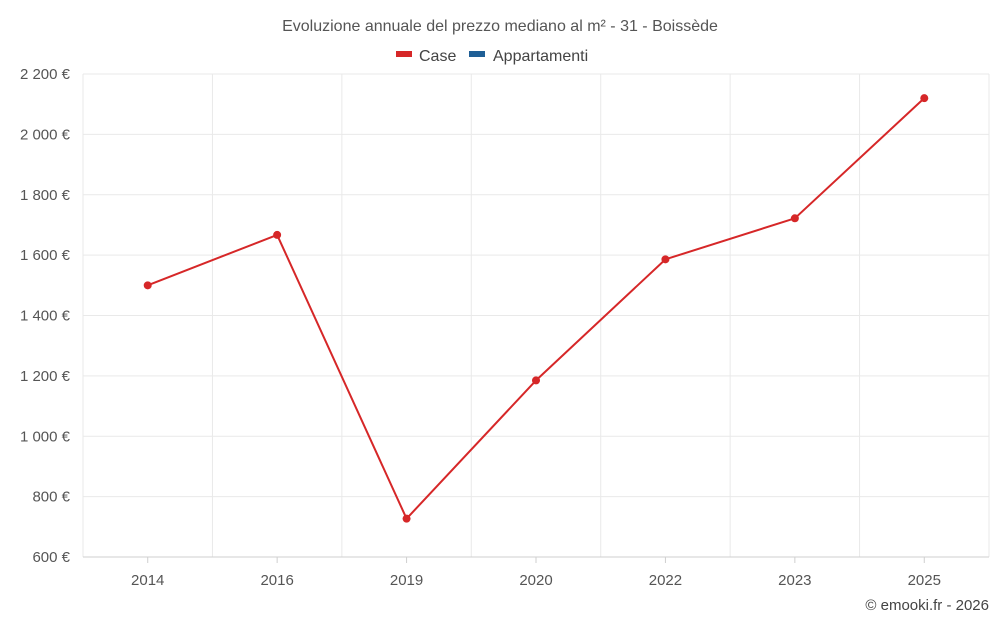 This screenshot has width=1000, height=625. What do you see at coordinates (927, 605) in the screenshot?
I see `credit-text: © emooki.fr - 2026` at bounding box center [927, 605].